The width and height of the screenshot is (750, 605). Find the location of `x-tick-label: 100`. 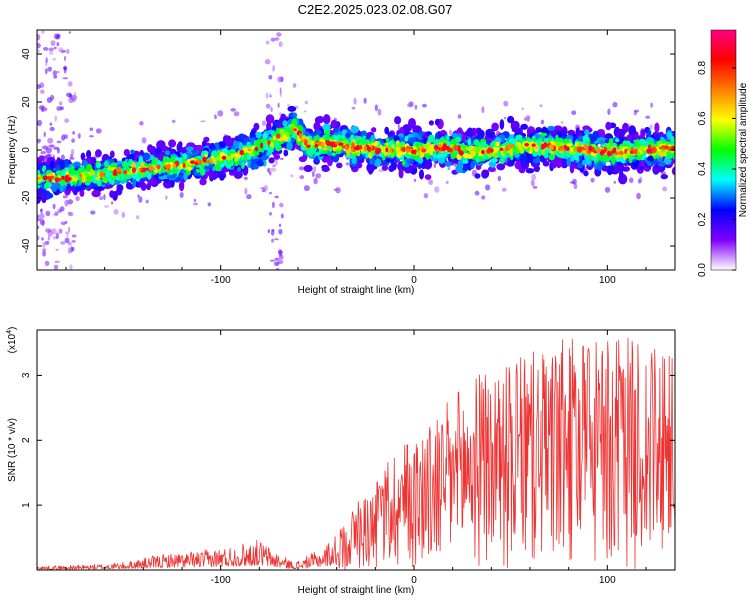

x-tick-label: 100 is located at coordinates (607, 280).